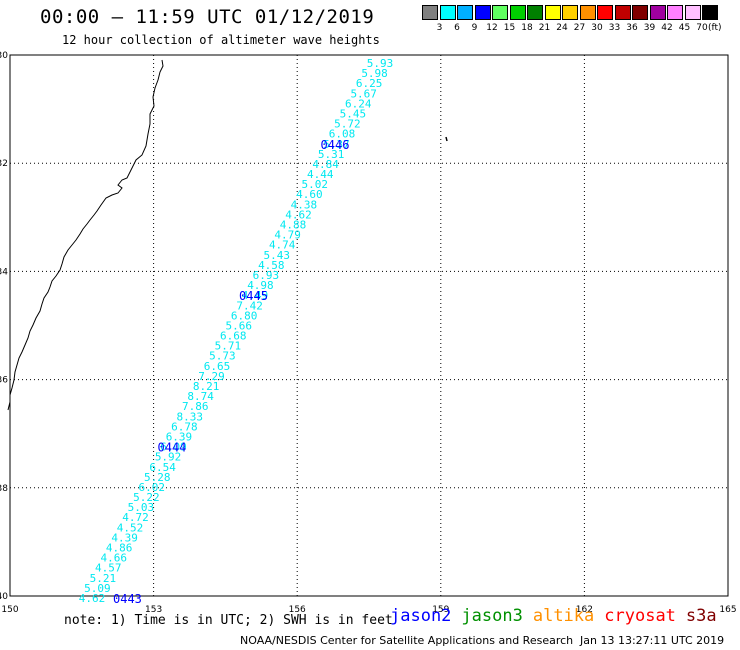  I want to click on wave-height-value: 4.52, so click(130, 527).